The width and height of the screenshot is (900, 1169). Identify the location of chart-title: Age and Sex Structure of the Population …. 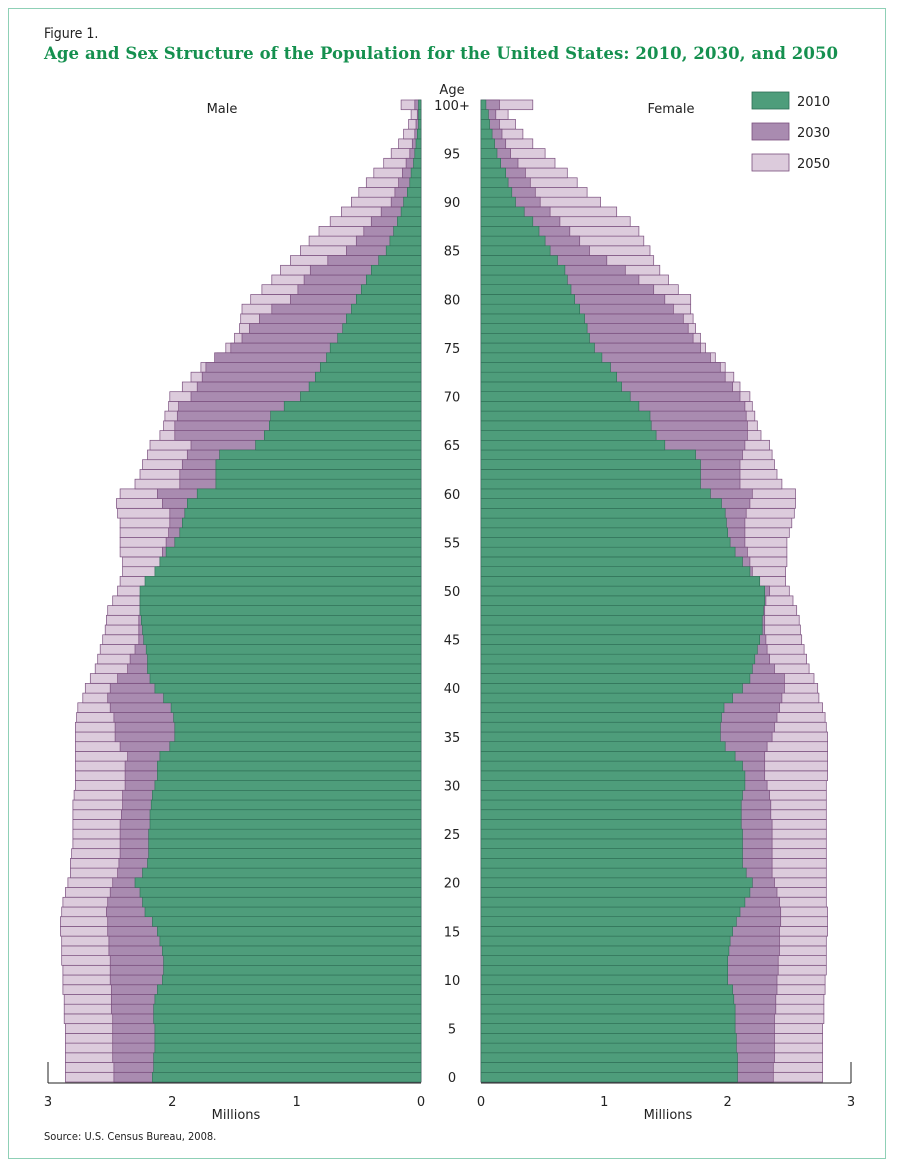
(441, 53).